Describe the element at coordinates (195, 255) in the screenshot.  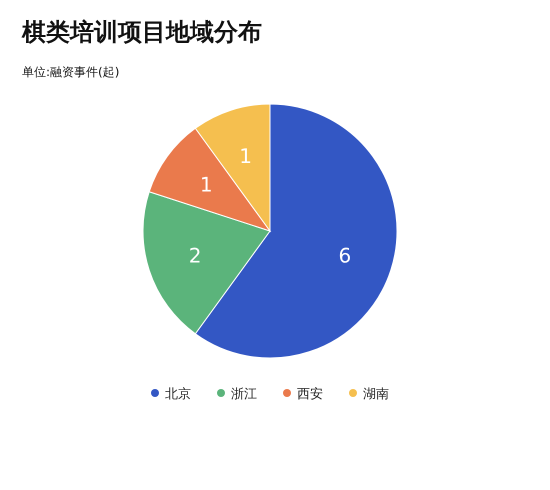
I see `data-label: 2` at that location.